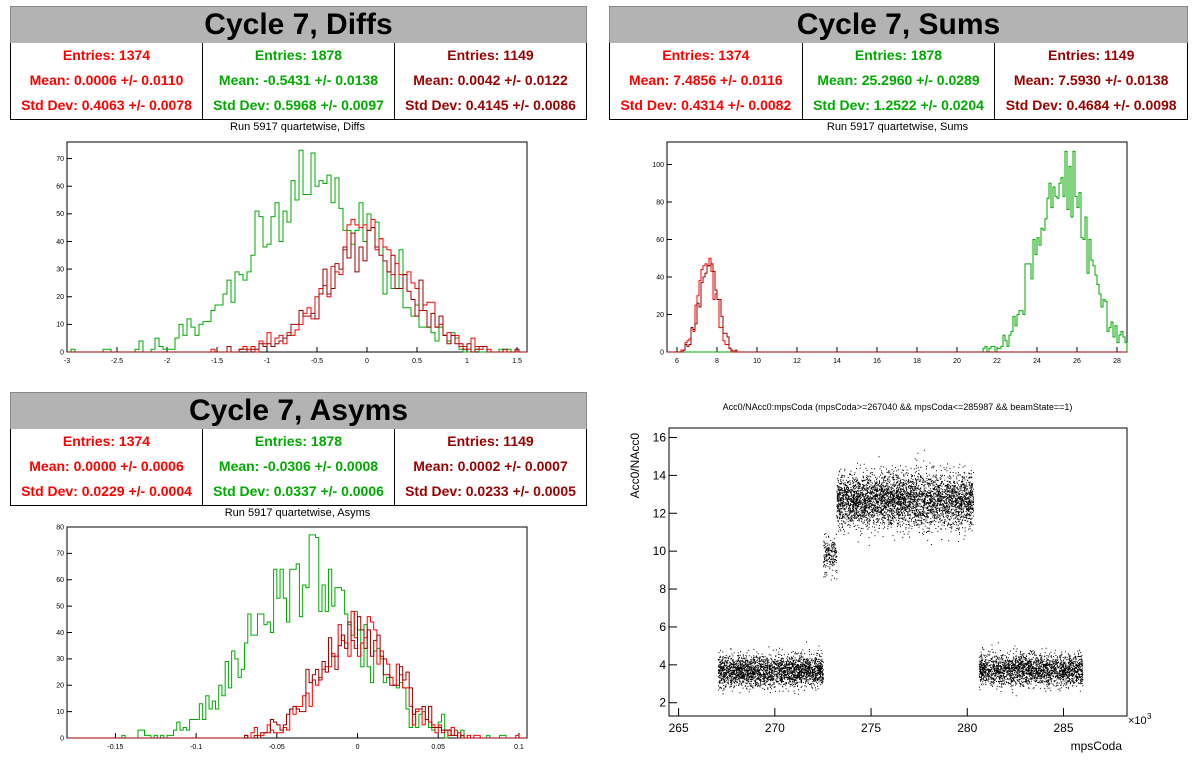 This screenshot has height=772, width=1196. Describe the element at coordinates (490, 105) in the screenshot. I see `stddev-label: Std Dev: 0.4145 +/- 0.0086` at that location.